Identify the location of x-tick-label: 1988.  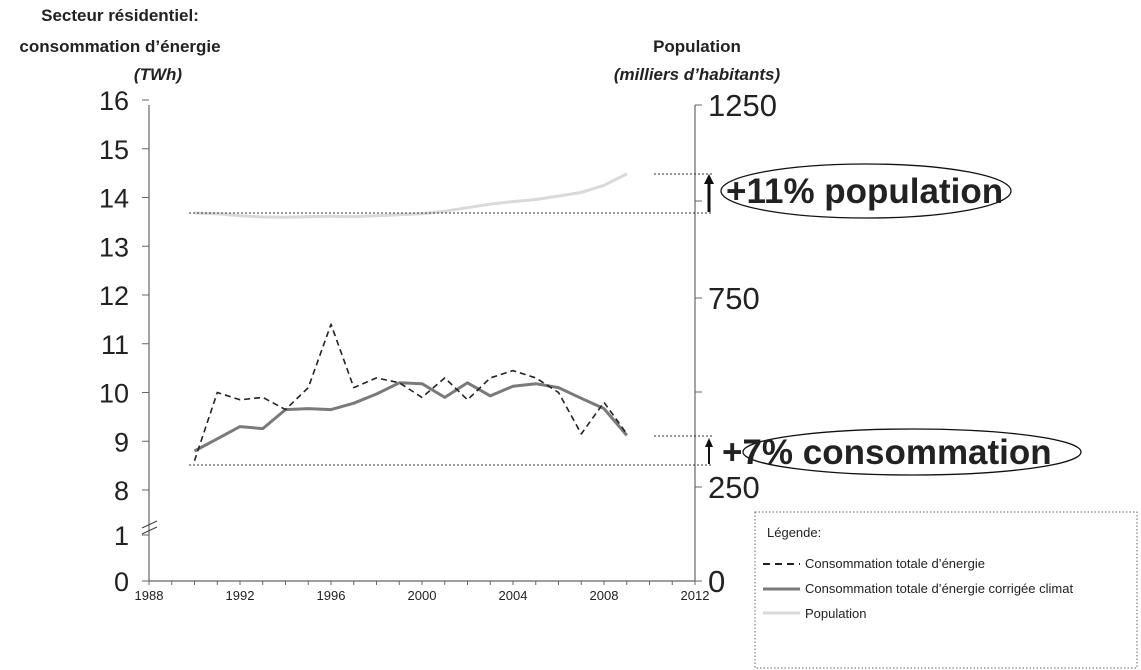
(149, 595).